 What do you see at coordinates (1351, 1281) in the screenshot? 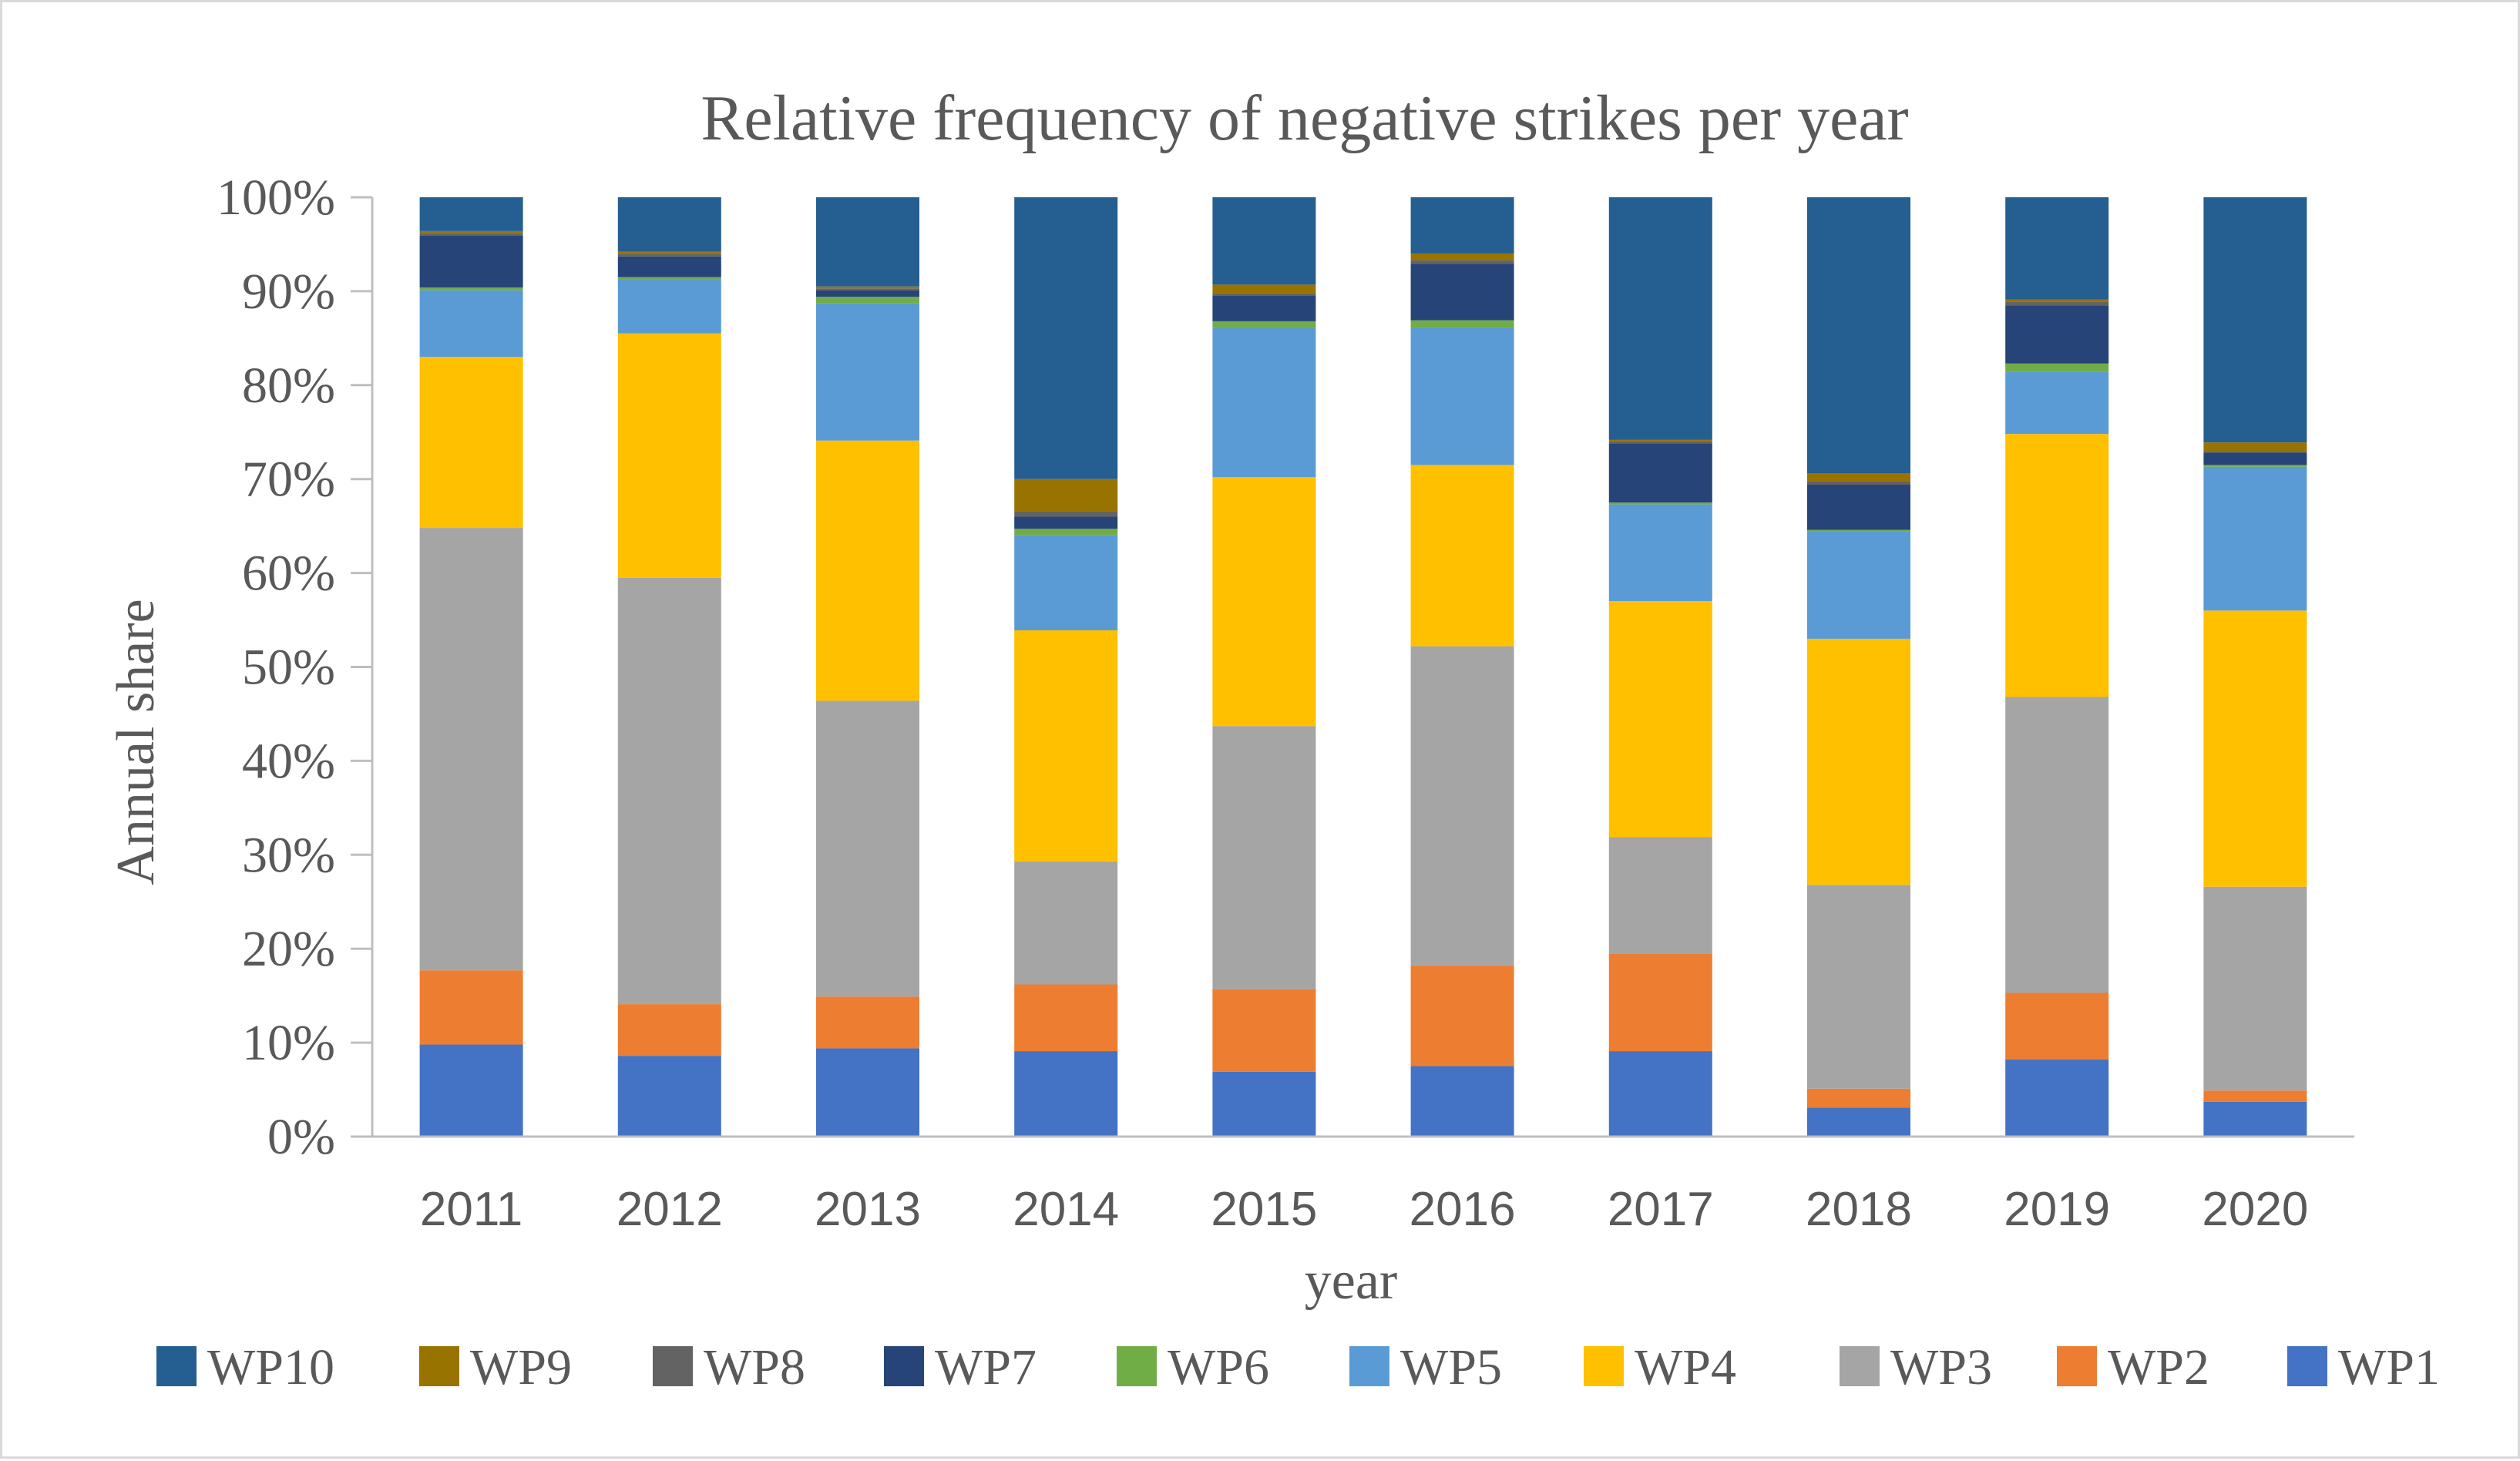
I see `x-axis-title: year` at bounding box center [1351, 1281].